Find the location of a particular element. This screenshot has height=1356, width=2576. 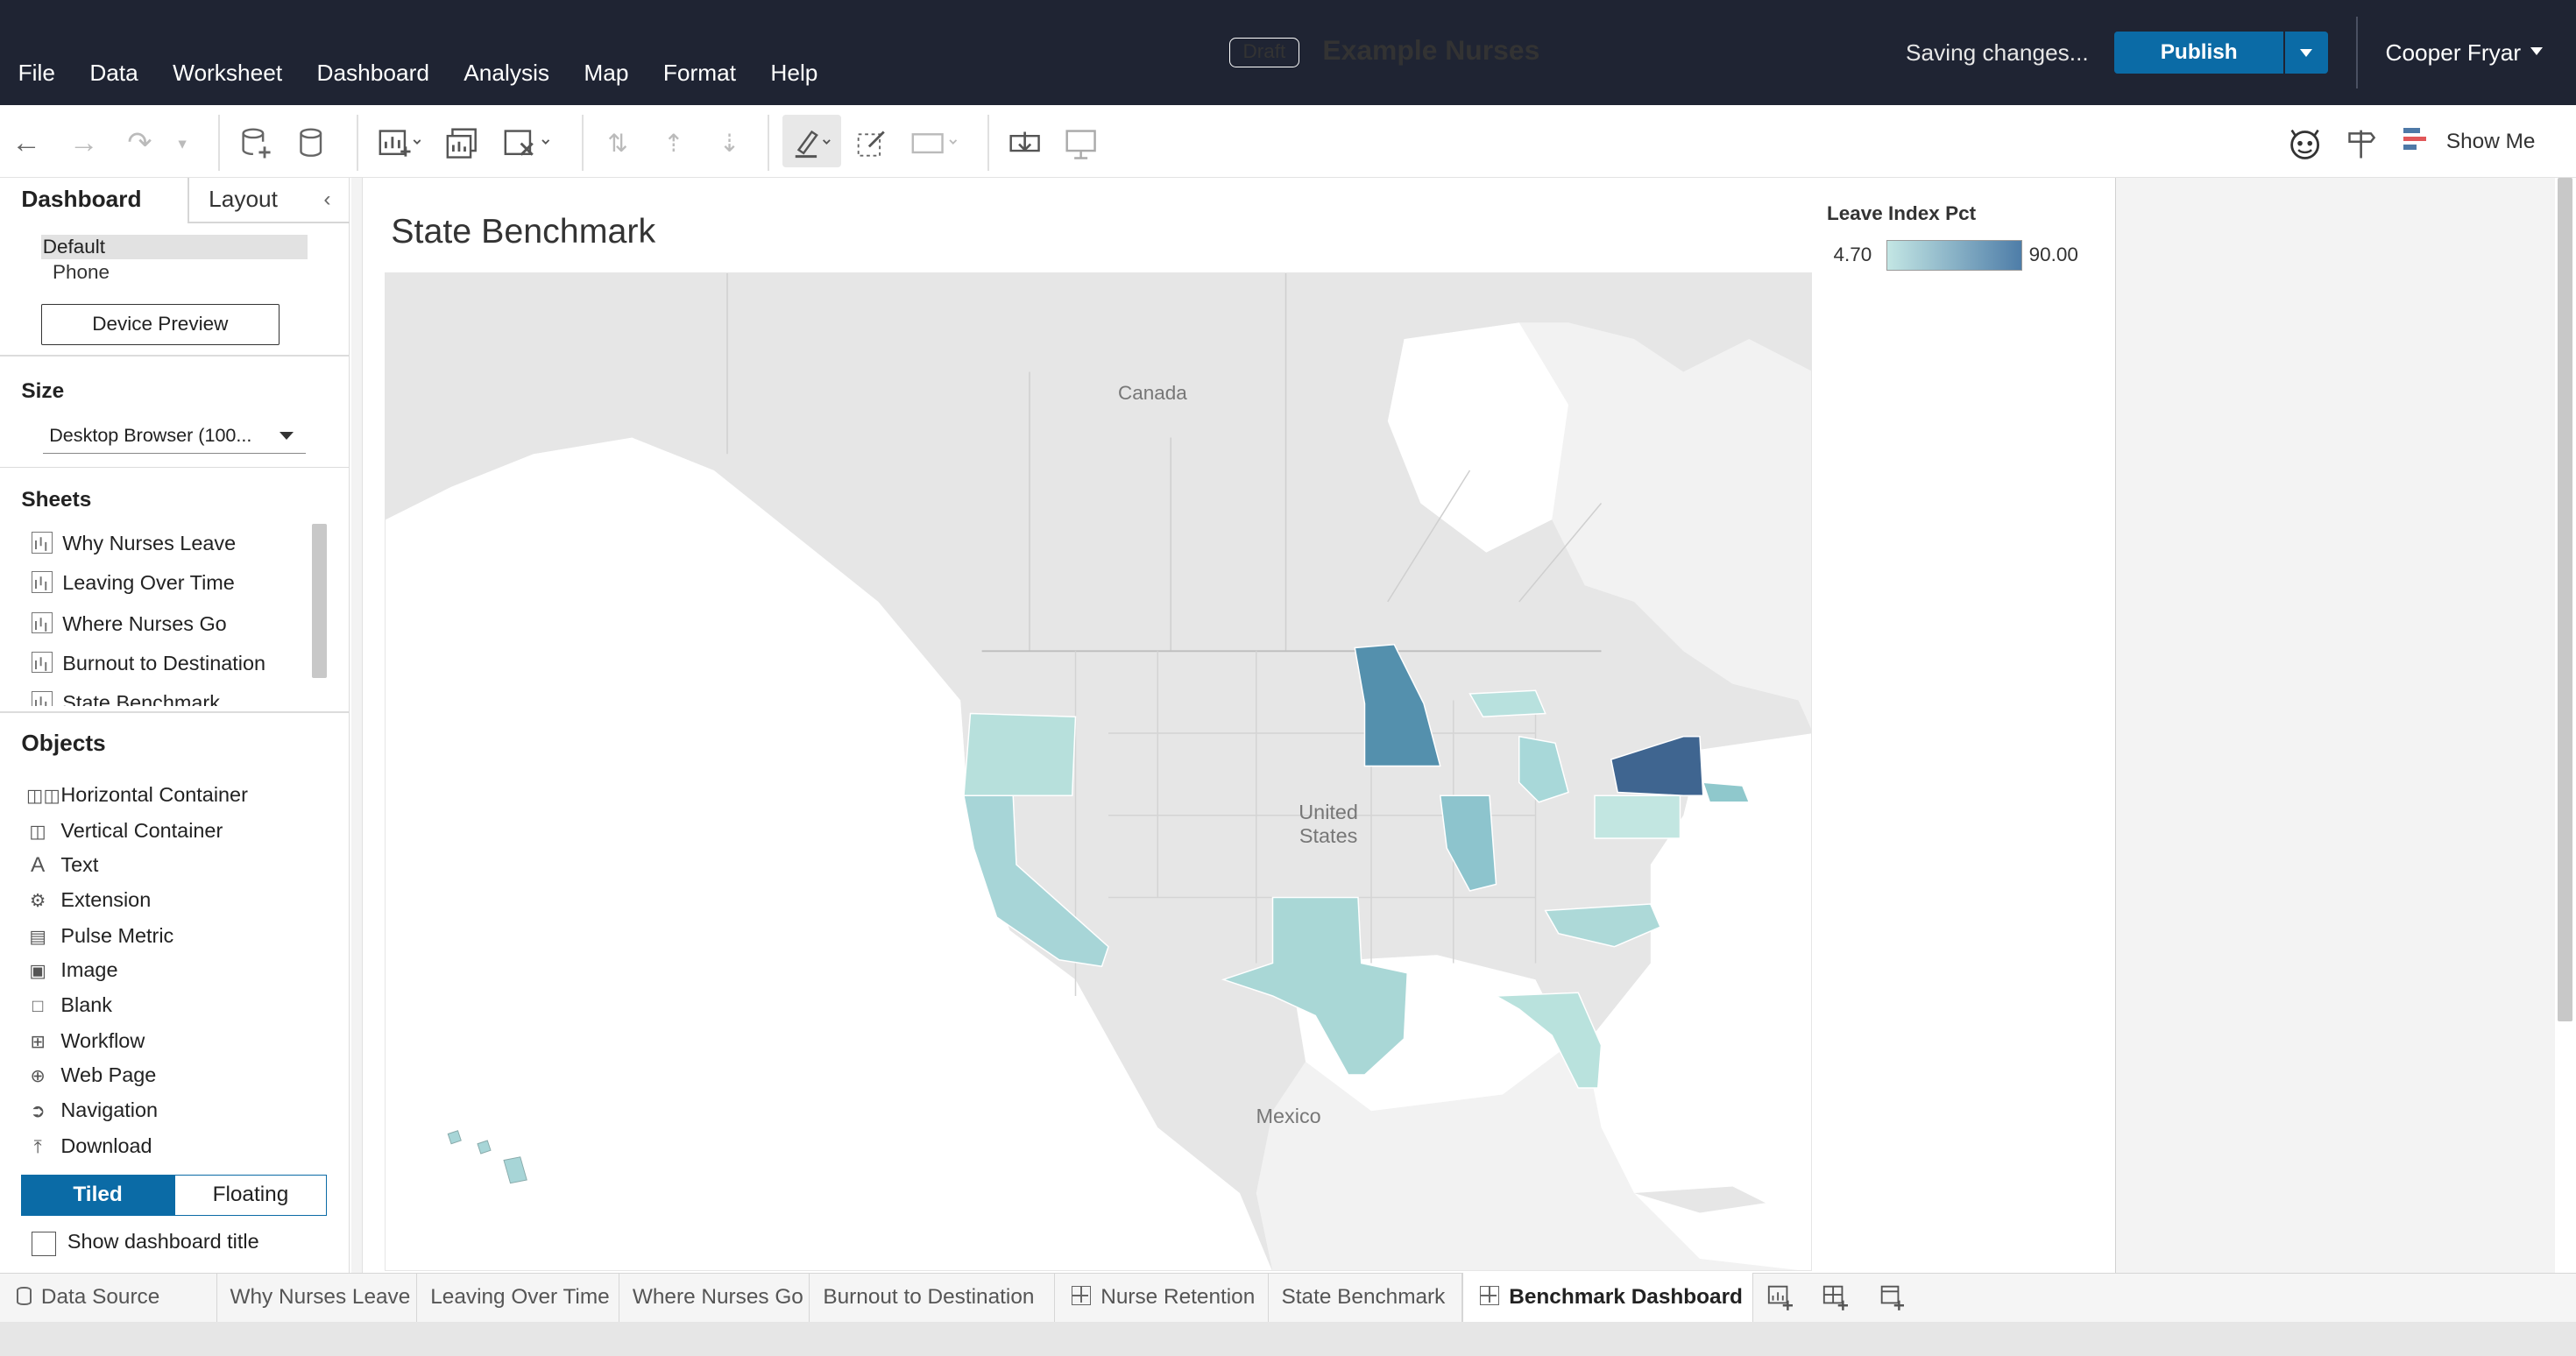

tab-state-benchmark: State Benchmark is located at coordinates (1365, 1298).